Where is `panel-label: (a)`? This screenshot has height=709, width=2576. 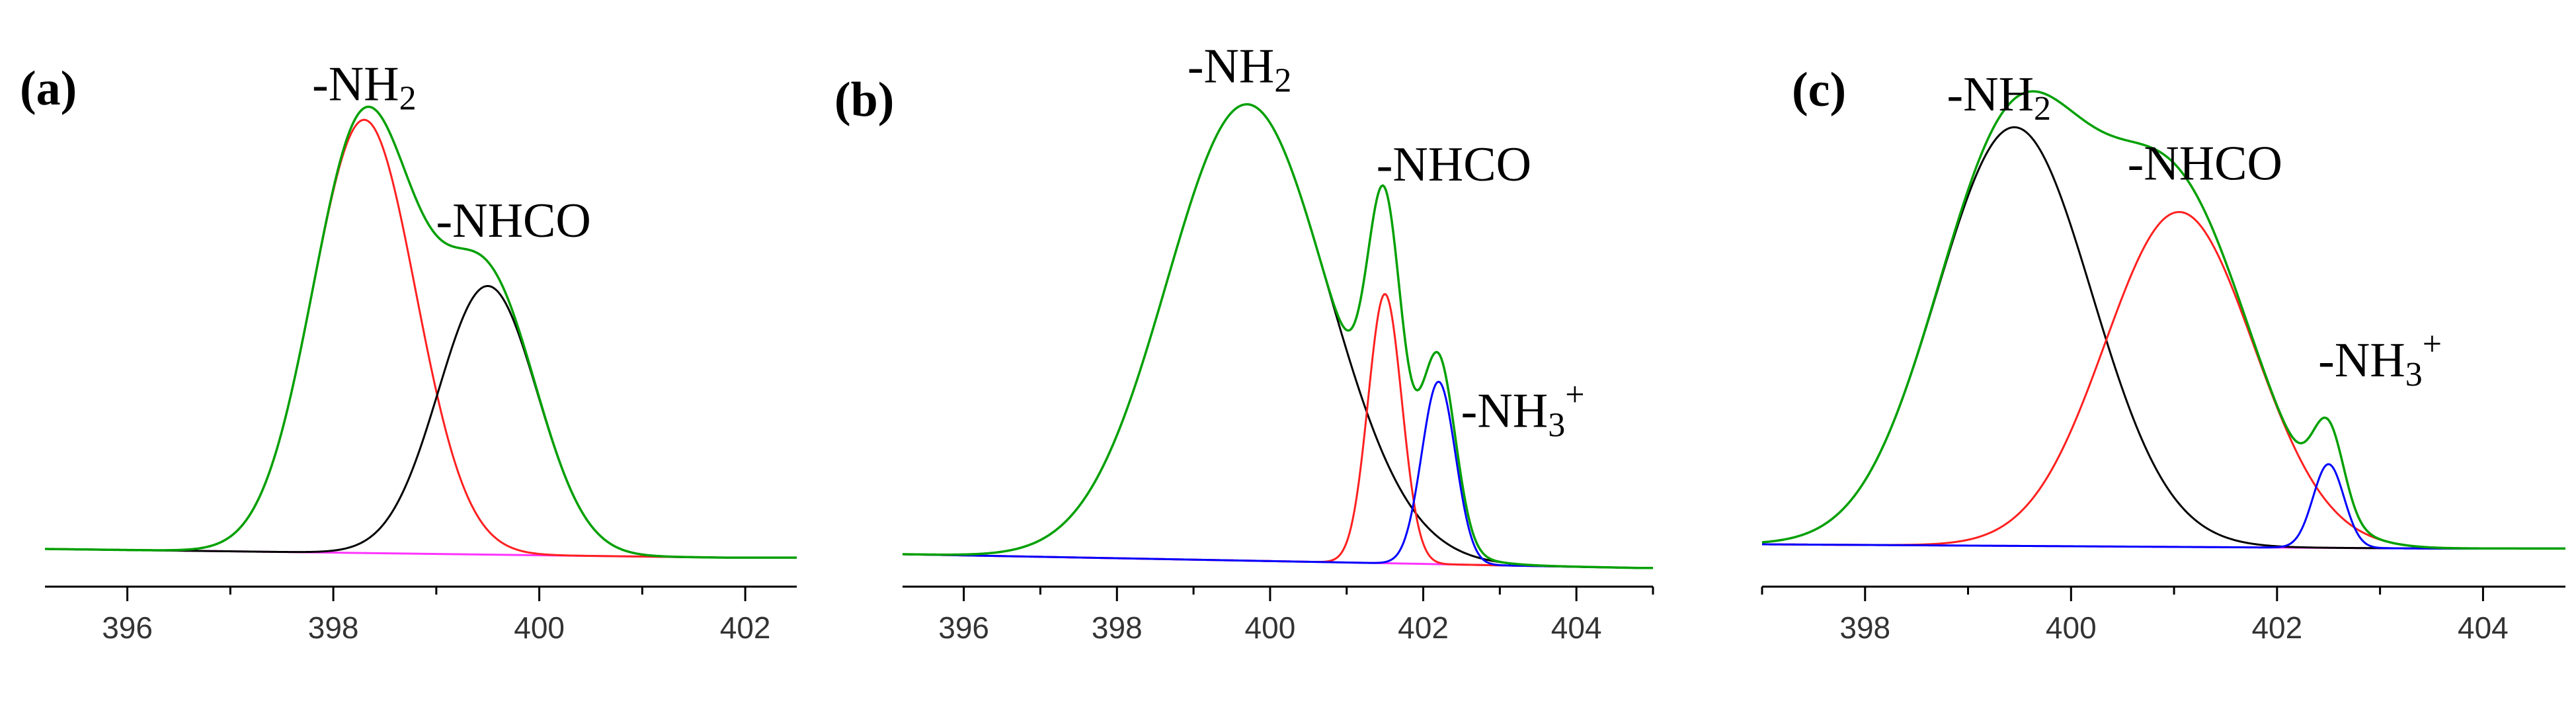 panel-label: (a) is located at coordinates (49, 89).